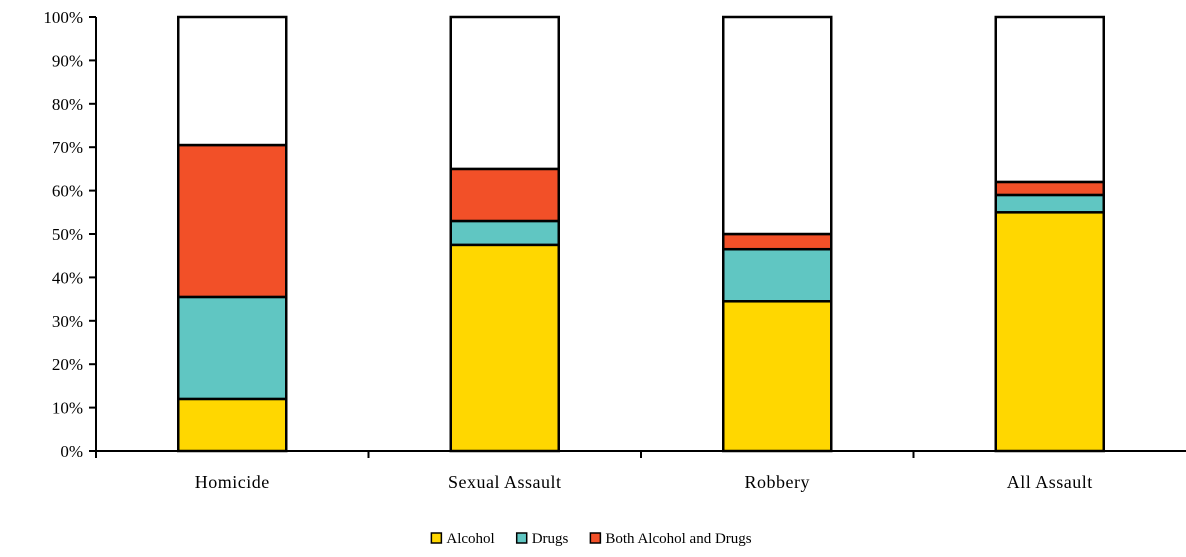 The height and width of the screenshot is (557, 1186). What do you see at coordinates (67, 147) in the screenshot?
I see `y-tick-label: 70%` at bounding box center [67, 147].